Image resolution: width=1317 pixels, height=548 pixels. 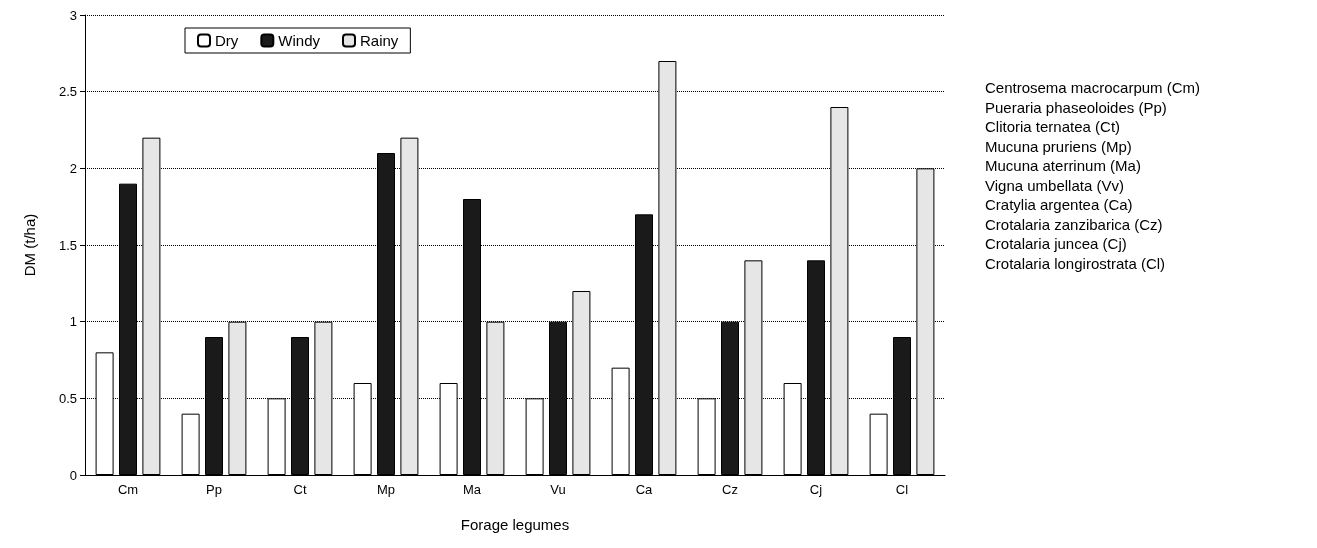 What do you see at coordinates (1053, 126) in the screenshot?
I see `text: Clitoria ternatea (Ct)` at bounding box center [1053, 126].